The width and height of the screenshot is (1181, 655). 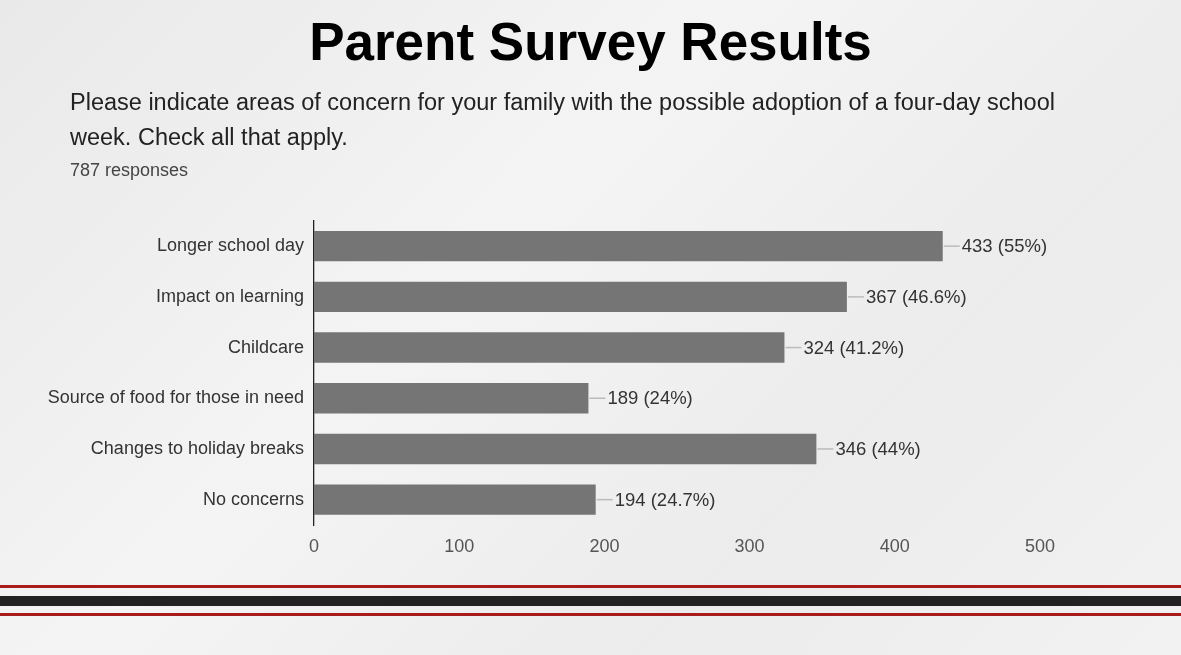 I want to click on data-label: 324 (41.2%), so click(x=854, y=347).